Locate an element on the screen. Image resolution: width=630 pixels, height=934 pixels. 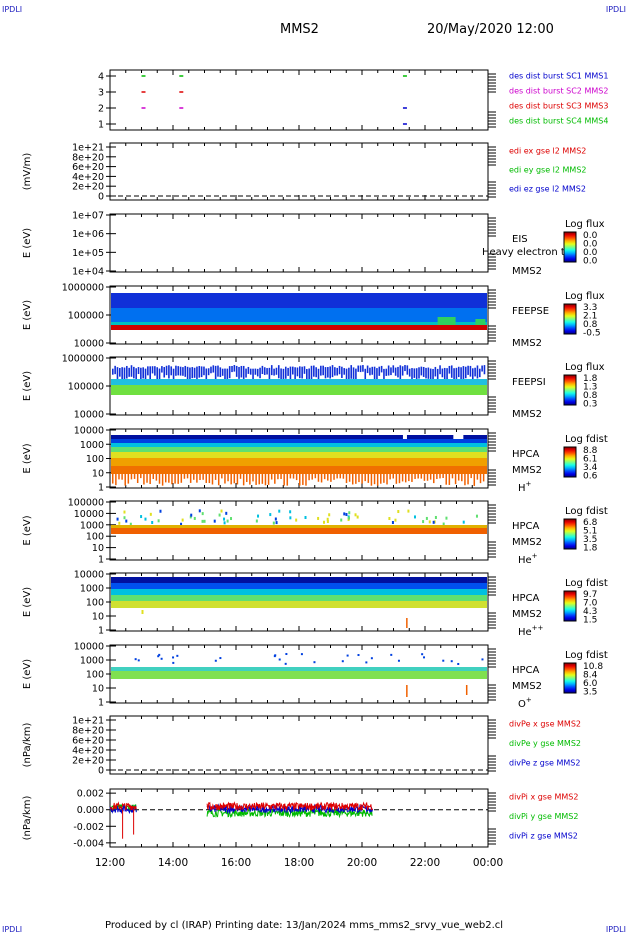
colorbar-tick-label: 6.1 is located at coordinates (590, 460).